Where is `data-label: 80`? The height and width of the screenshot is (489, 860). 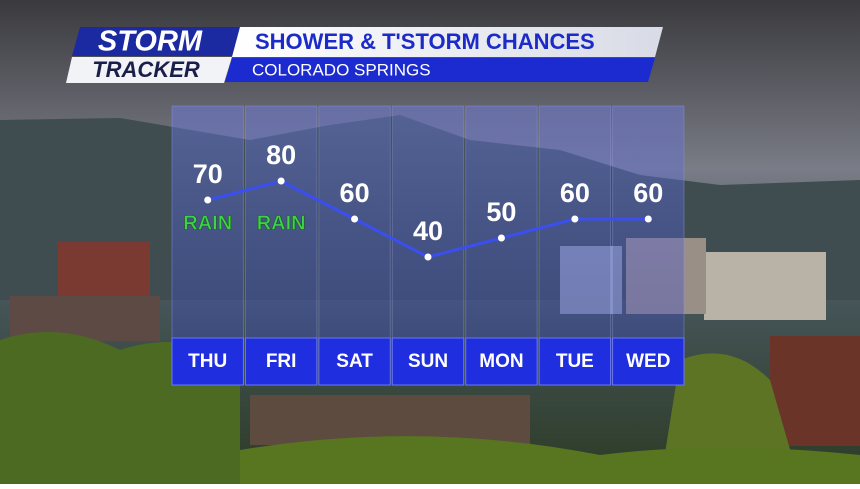
data-label: 80 is located at coordinates (281, 155).